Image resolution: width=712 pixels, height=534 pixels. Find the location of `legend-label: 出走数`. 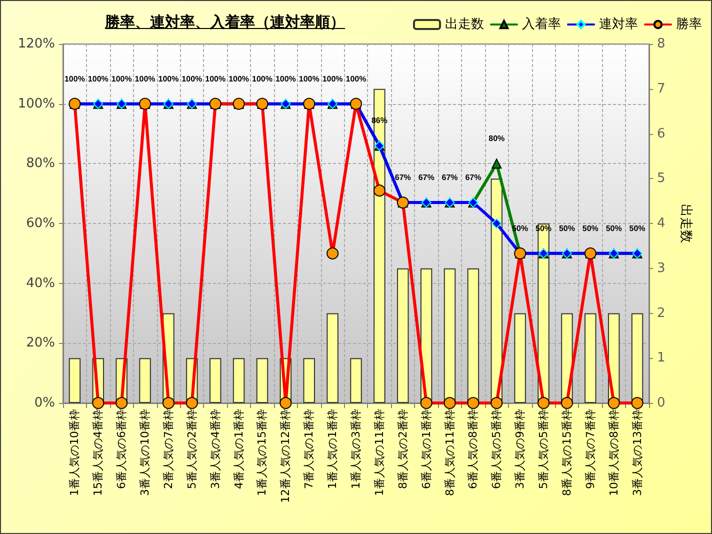

legend-label: 出走数 is located at coordinates (464, 24).